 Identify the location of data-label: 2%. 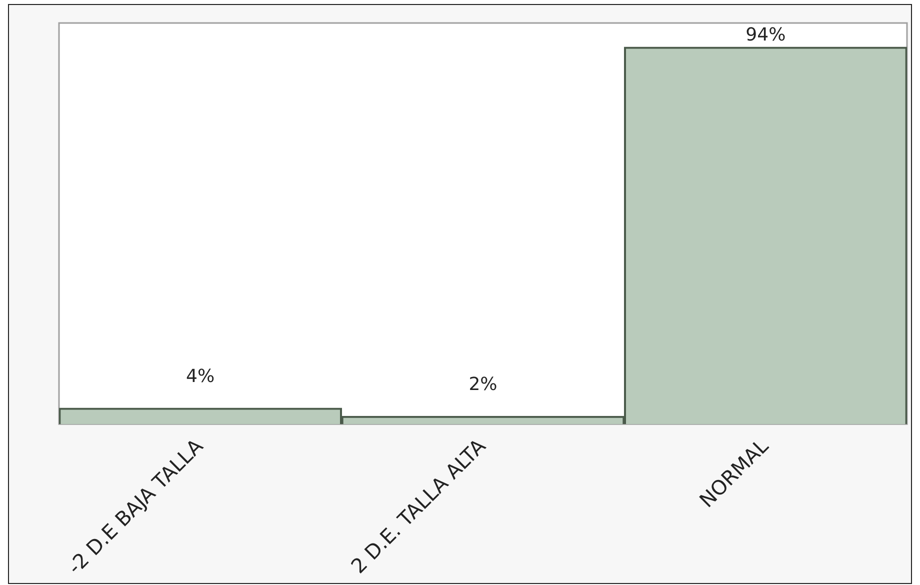
(483, 384).